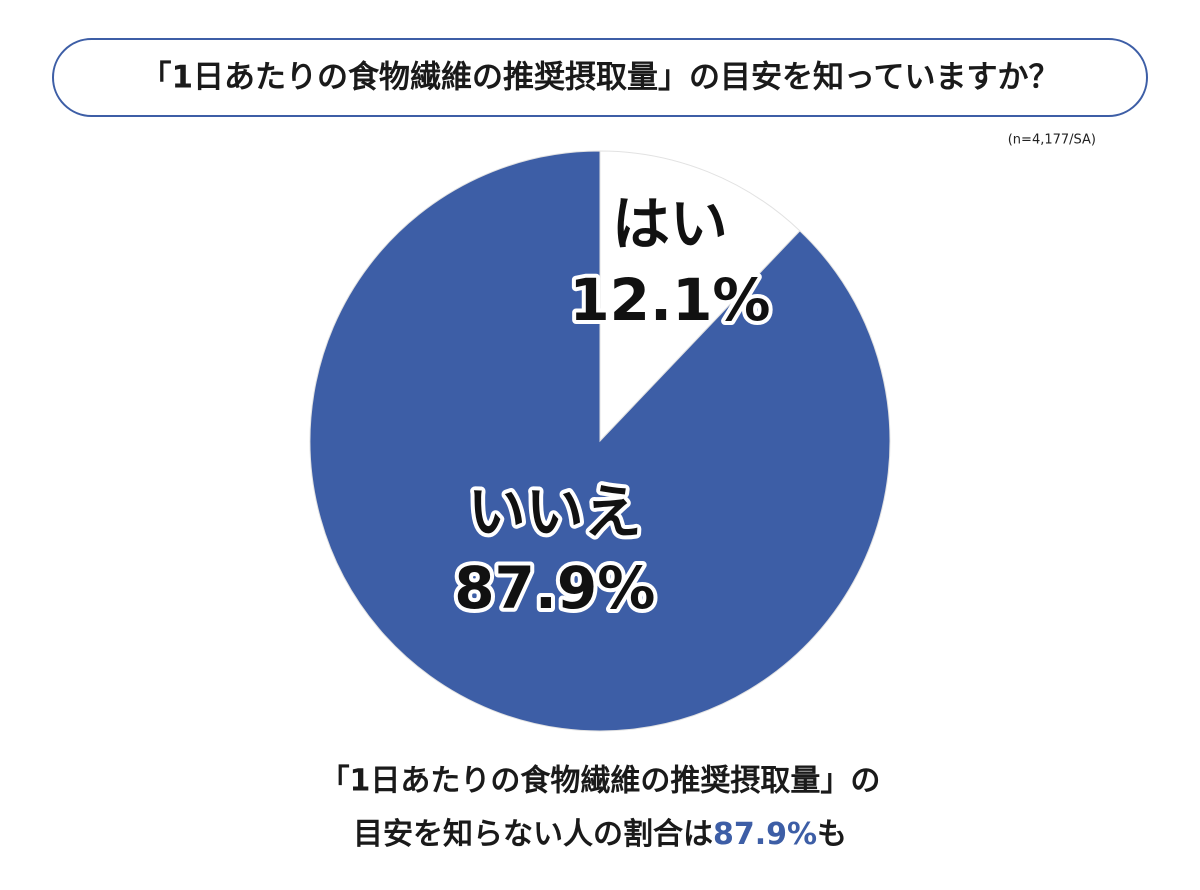 The image size is (1200, 890). What do you see at coordinates (832, 834) in the screenshot?
I see `caption-text: も` at bounding box center [832, 834].